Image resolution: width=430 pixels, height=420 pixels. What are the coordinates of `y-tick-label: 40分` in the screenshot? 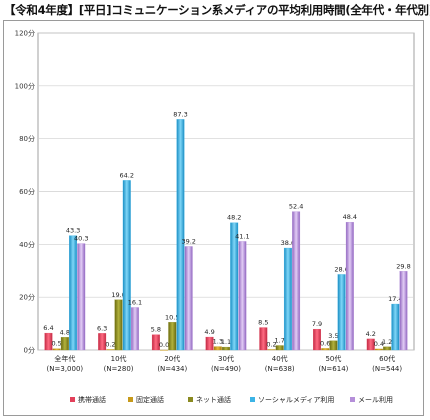 It's located at (27, 244).